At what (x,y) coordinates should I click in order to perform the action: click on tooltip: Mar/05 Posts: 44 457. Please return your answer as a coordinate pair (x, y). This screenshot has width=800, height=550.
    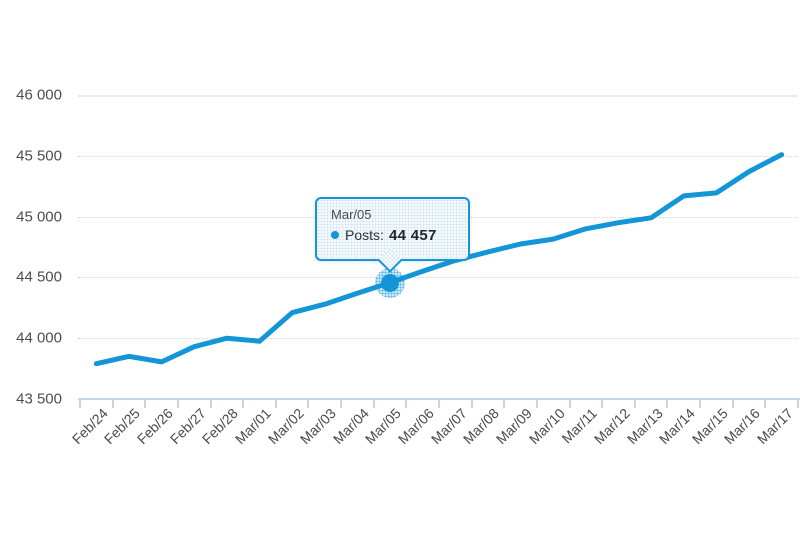
    Looking at the image, I should click on (393, 234).